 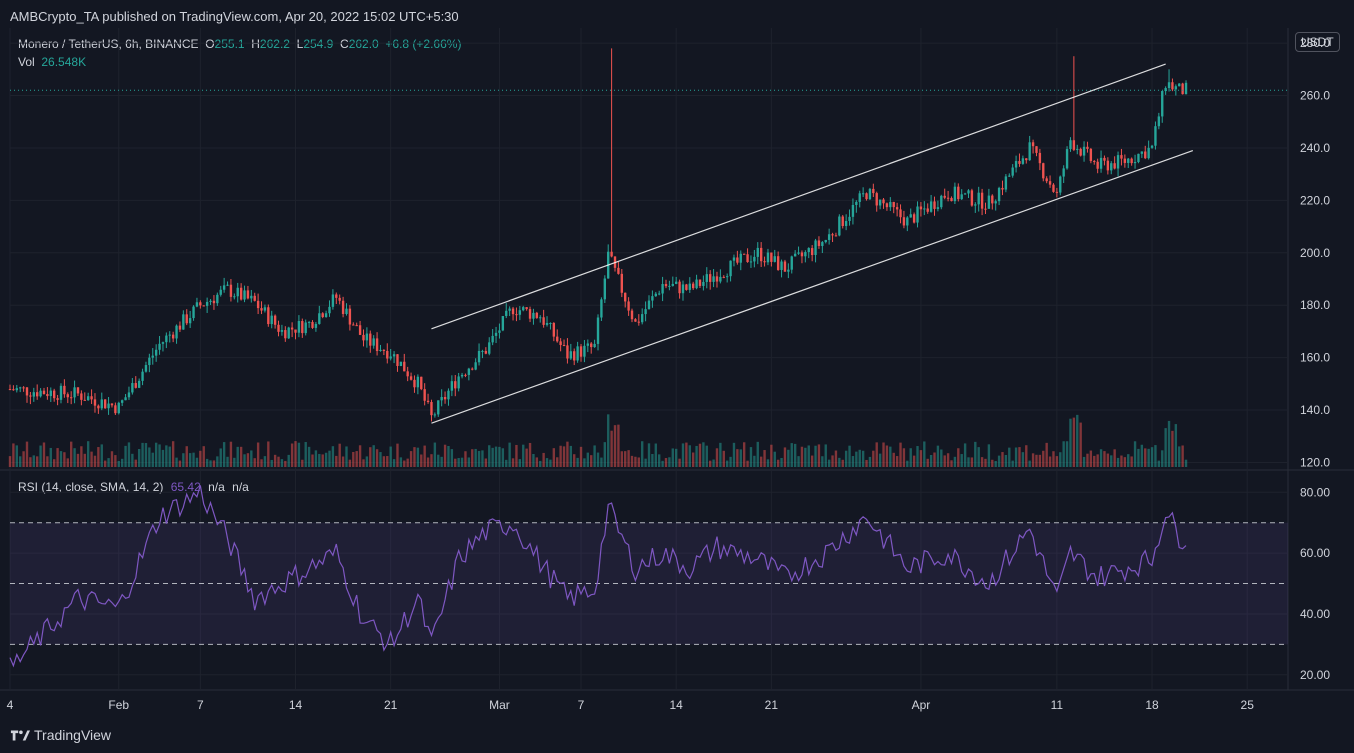 What do you see at coordinates (73, 735) in the screenshot?
I see `footer-brand: TradingView` at bounding box center [73, 735].